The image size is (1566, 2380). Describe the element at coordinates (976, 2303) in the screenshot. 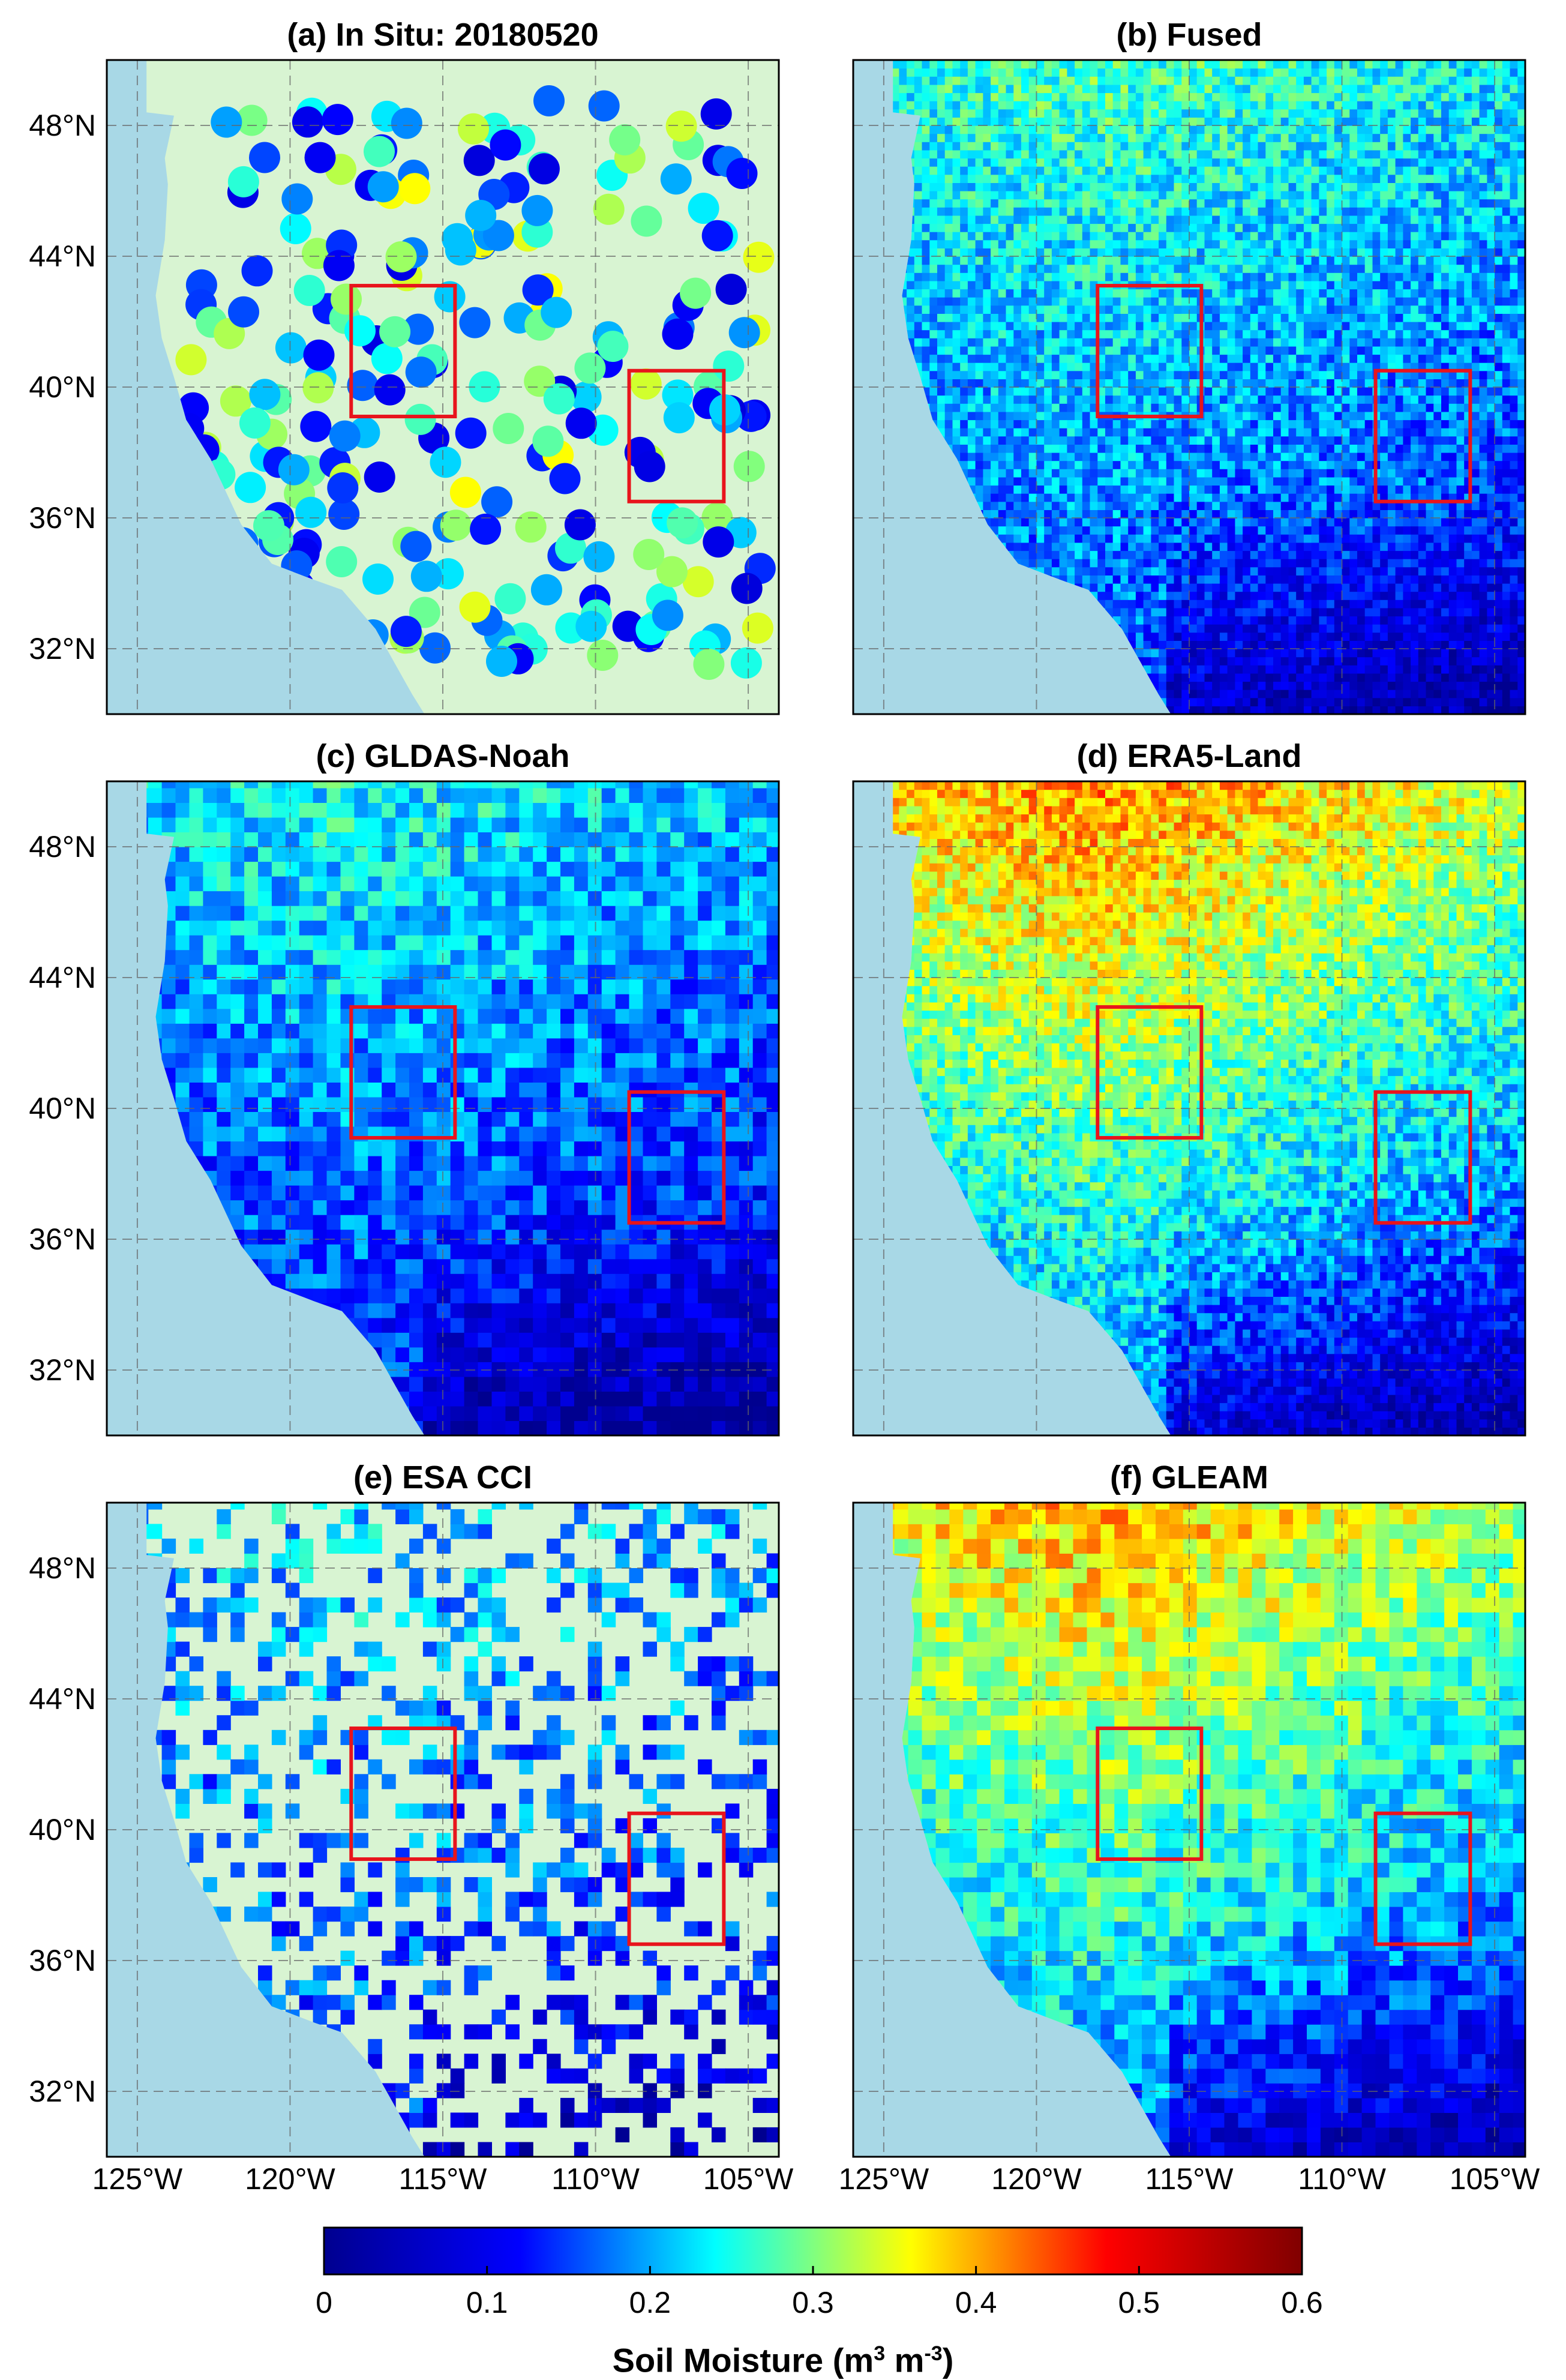

I see `colorbar-tick-label: 0.4` at that location.